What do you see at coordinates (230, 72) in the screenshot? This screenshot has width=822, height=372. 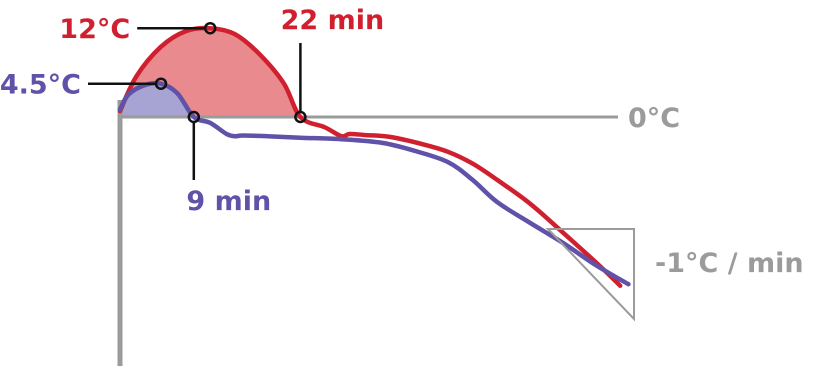 I see `annotation-markers` at bounding box center [230, 72].